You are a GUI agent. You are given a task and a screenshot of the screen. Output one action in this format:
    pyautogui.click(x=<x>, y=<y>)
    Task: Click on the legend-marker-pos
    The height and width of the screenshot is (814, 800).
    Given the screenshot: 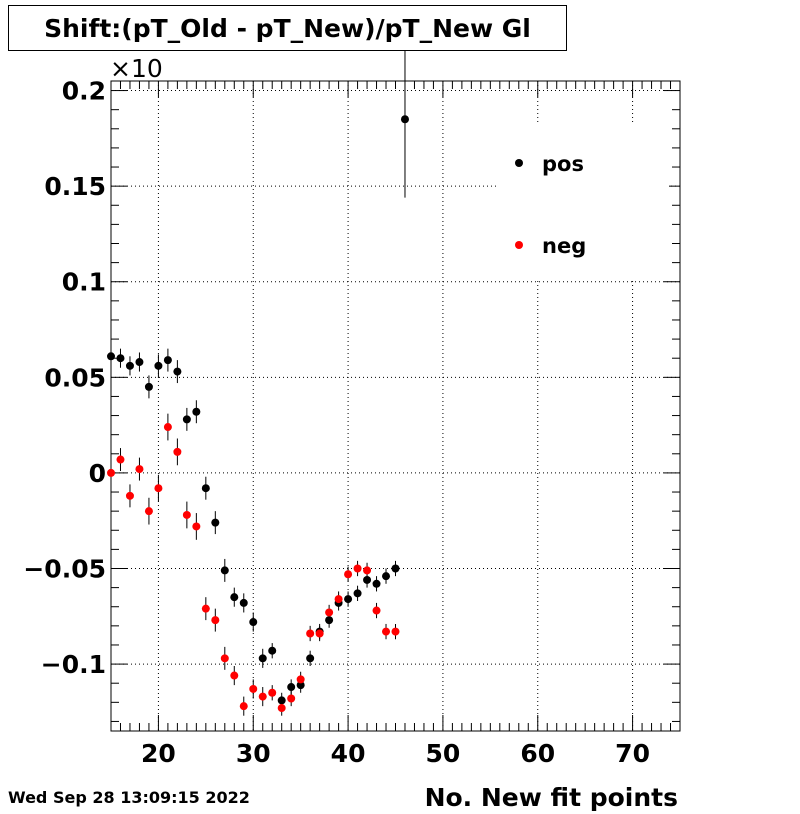 What is the action you would take?
    pyautogui.click(x=519, y=163)
    